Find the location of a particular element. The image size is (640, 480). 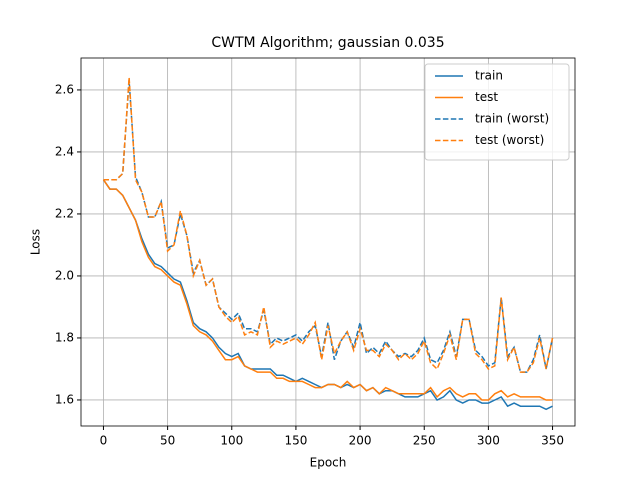

y-tick-label: 2.0 is located at coordinates (64, 275).